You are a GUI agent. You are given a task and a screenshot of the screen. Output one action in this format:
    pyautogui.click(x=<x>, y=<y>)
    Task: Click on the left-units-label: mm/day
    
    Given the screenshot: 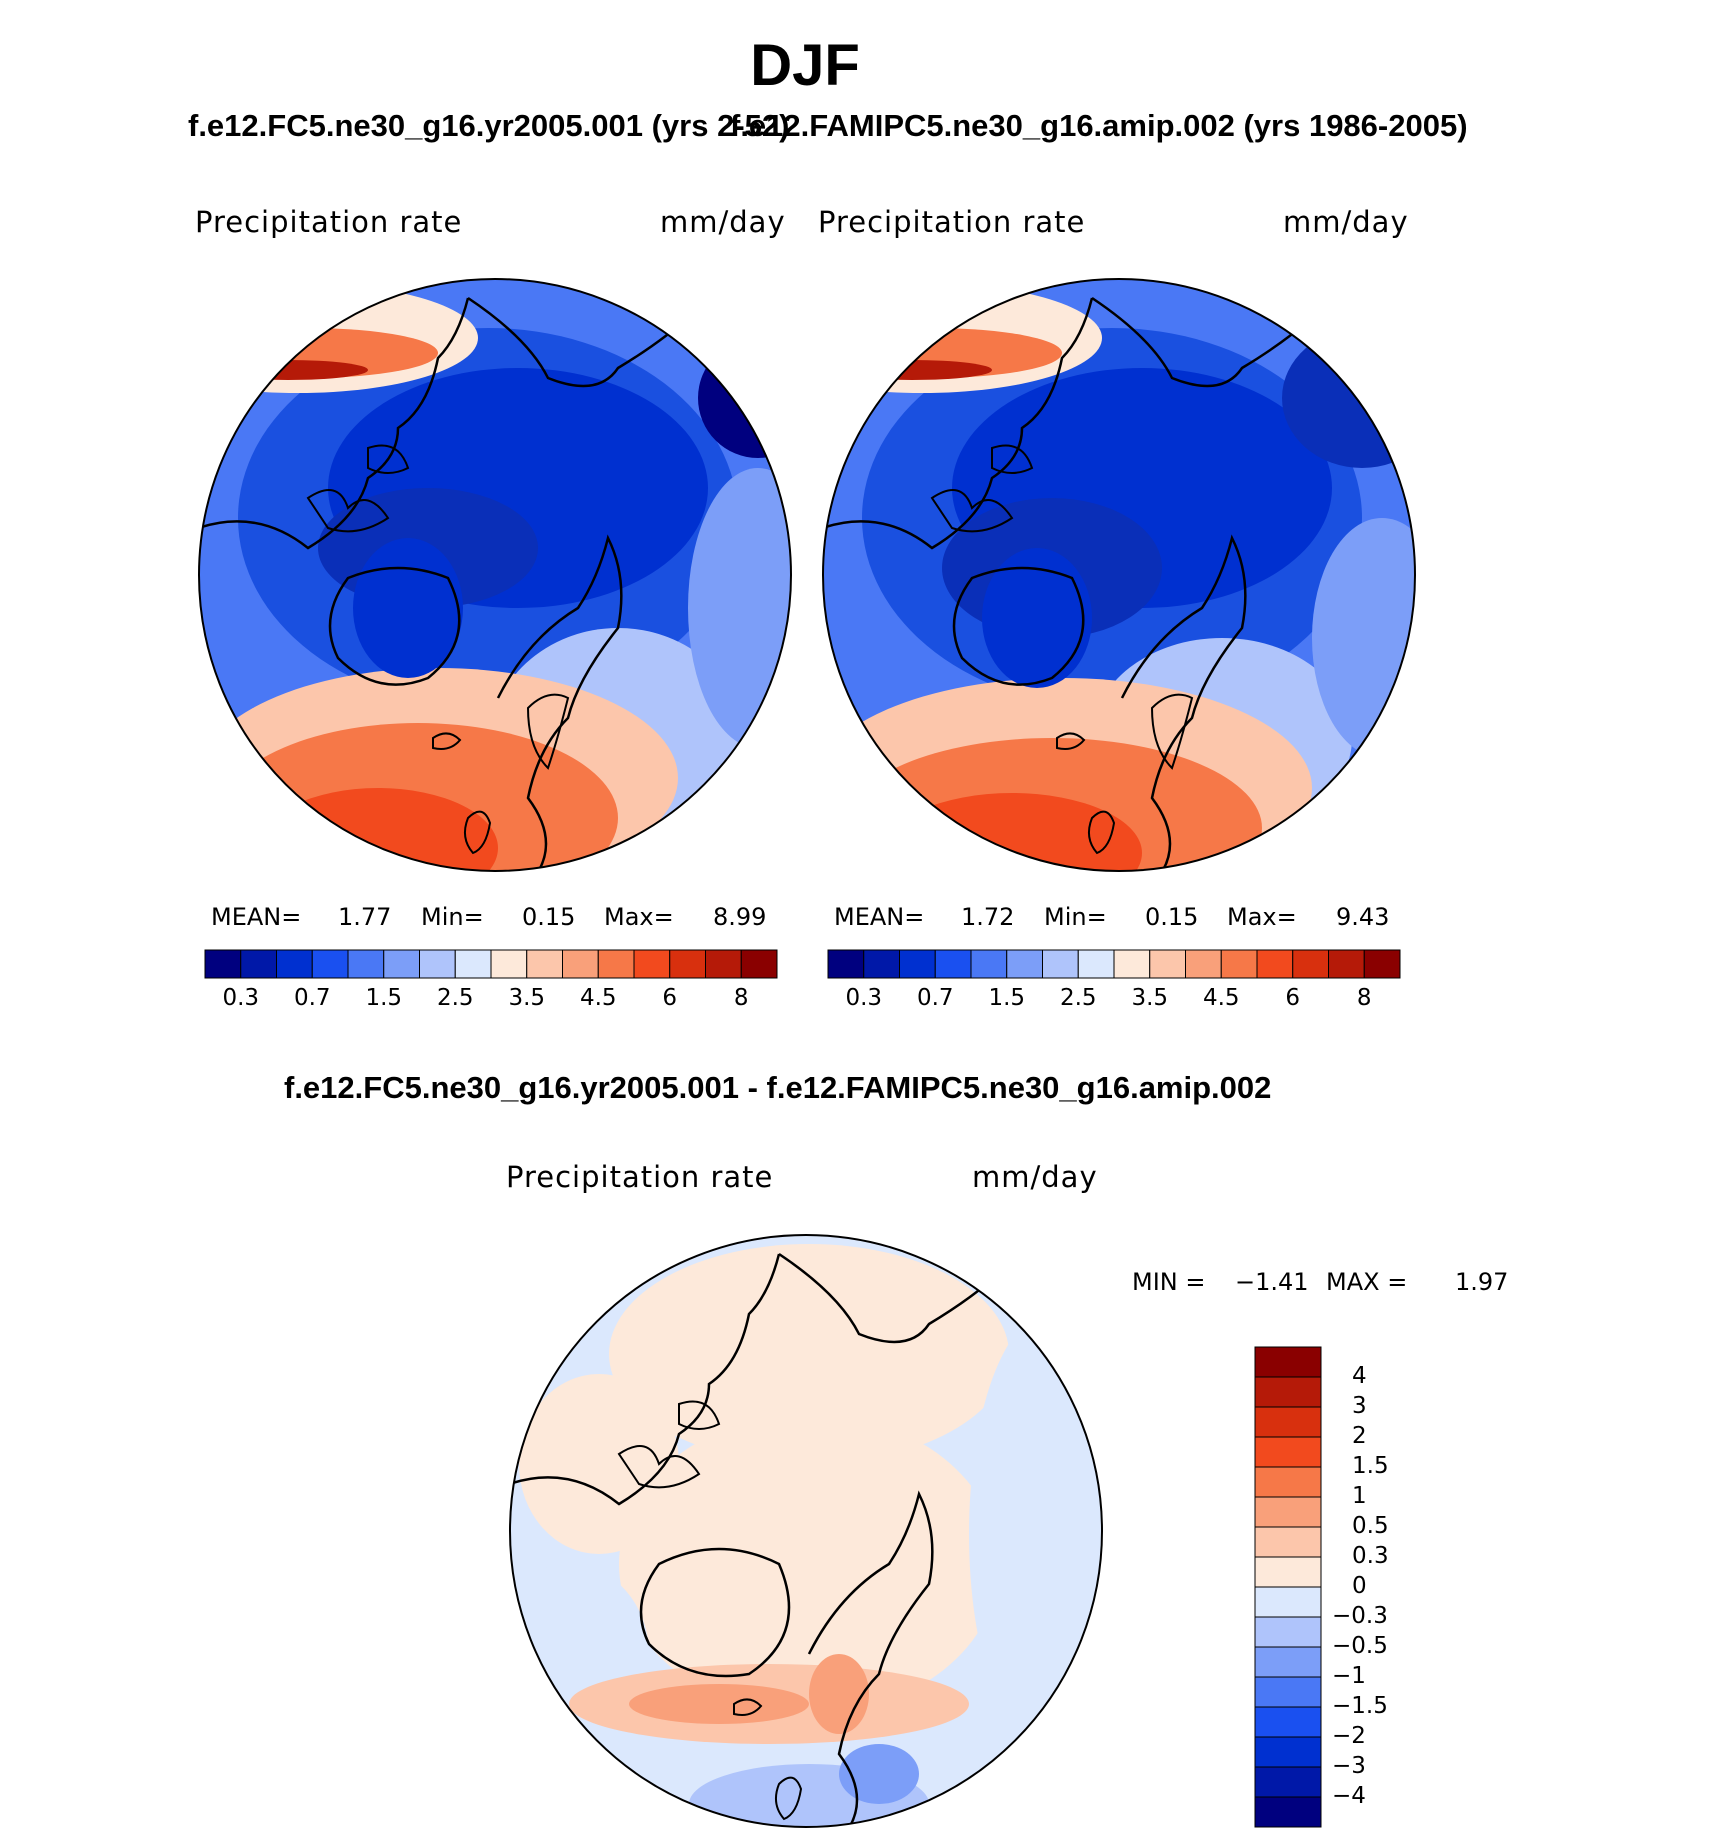 What is the action you would take?
    pyautogui.click(x=723, y=222)
    